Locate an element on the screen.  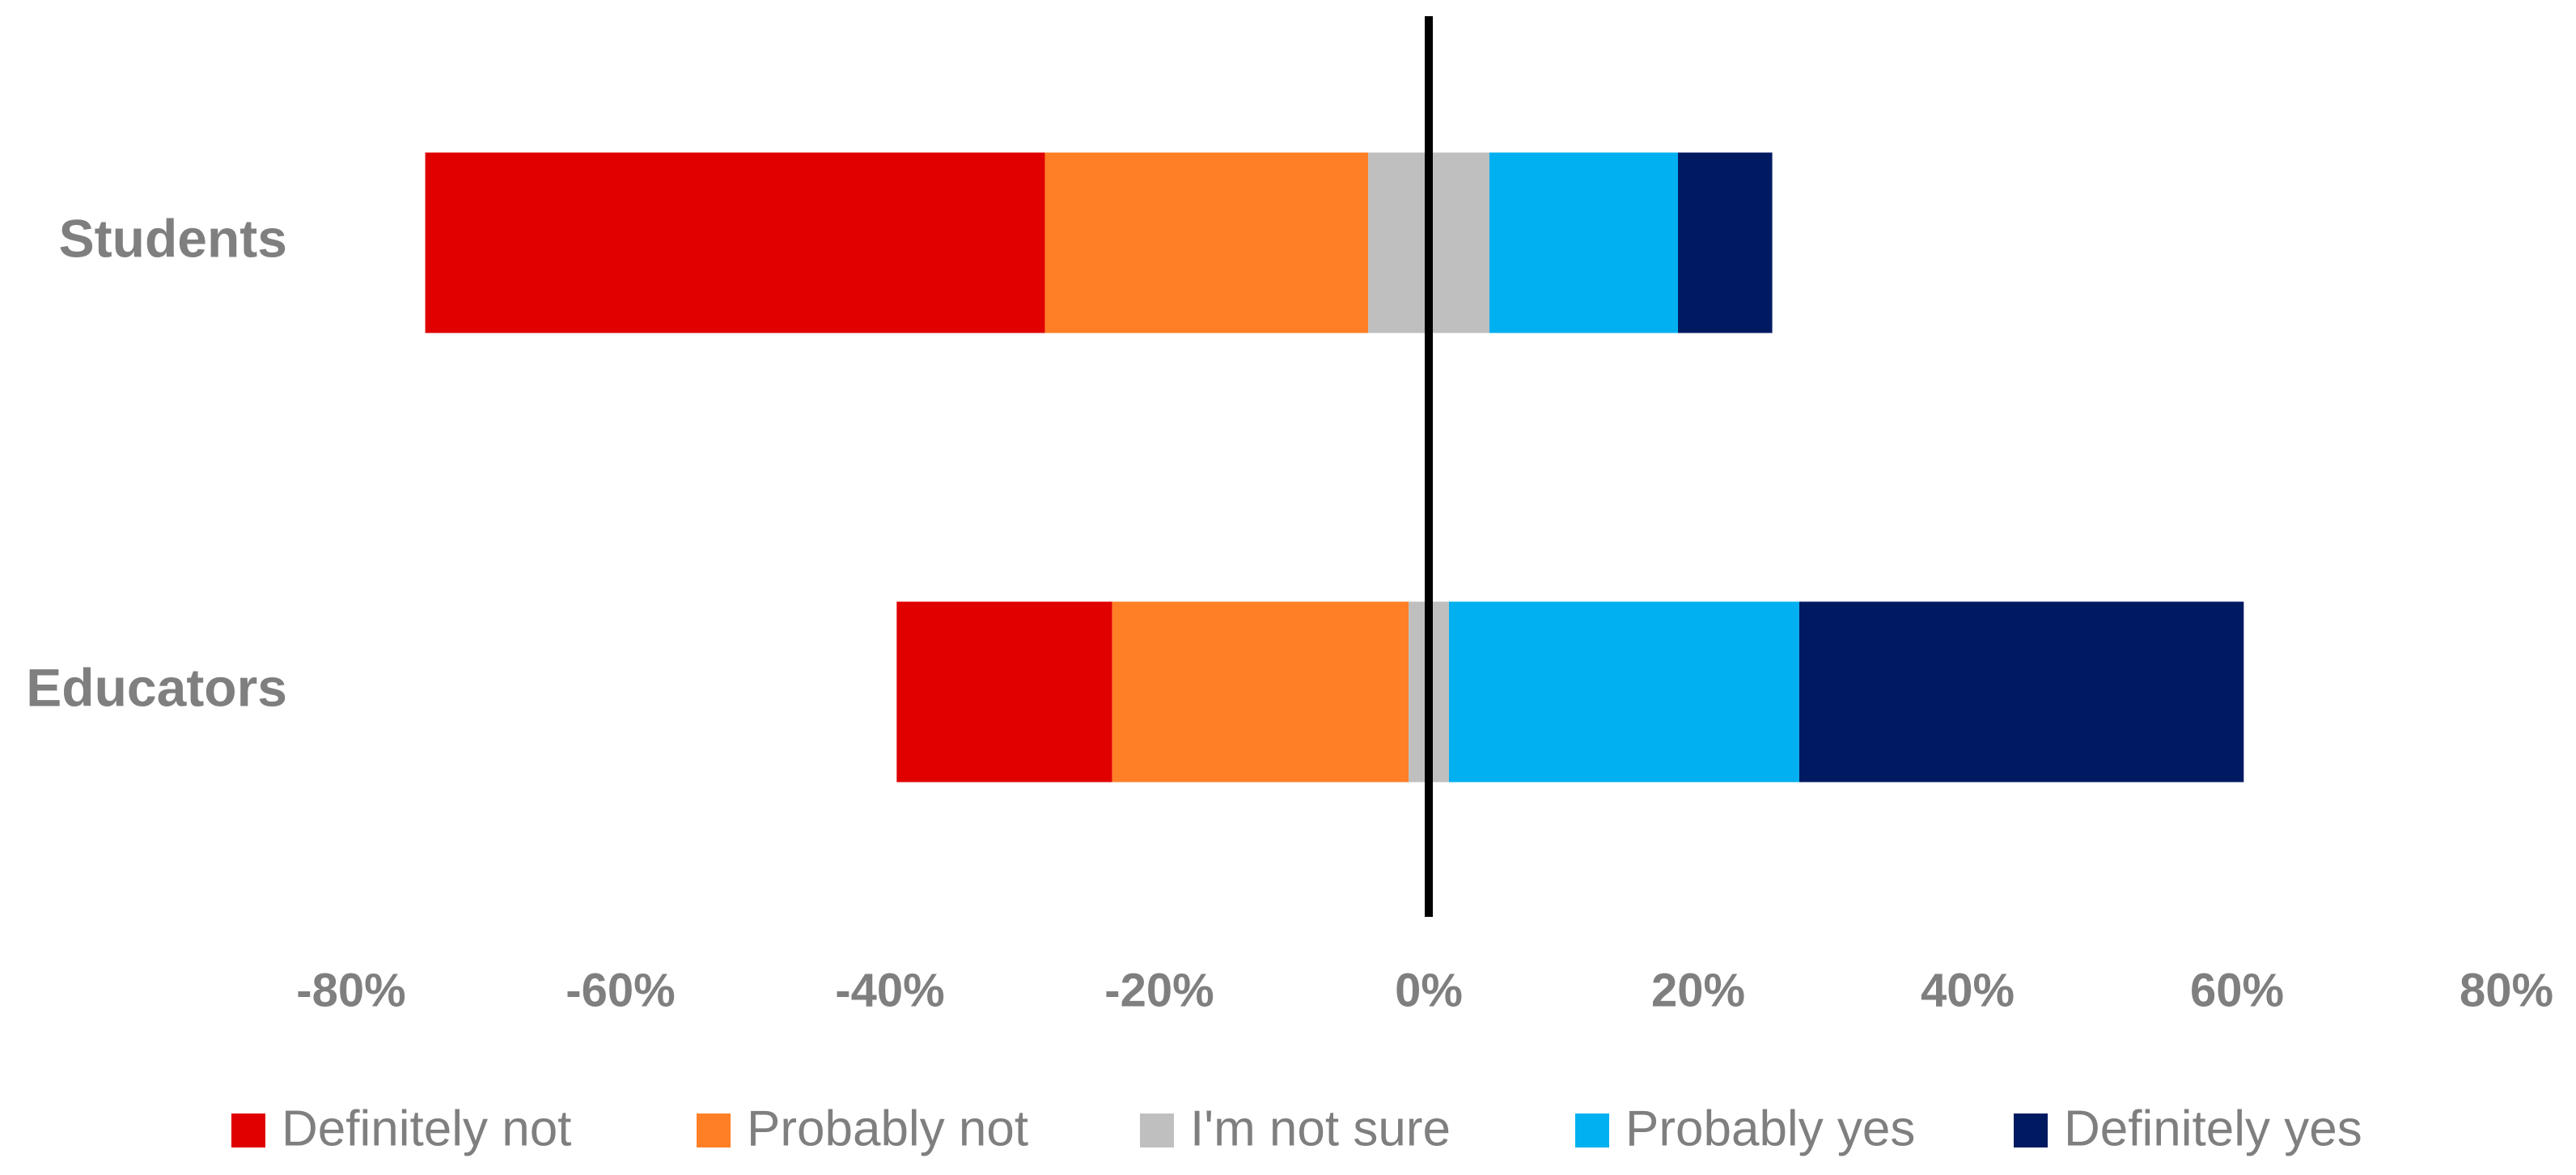
legend-label: Probably yes is located at coordinates (1770, 1128).